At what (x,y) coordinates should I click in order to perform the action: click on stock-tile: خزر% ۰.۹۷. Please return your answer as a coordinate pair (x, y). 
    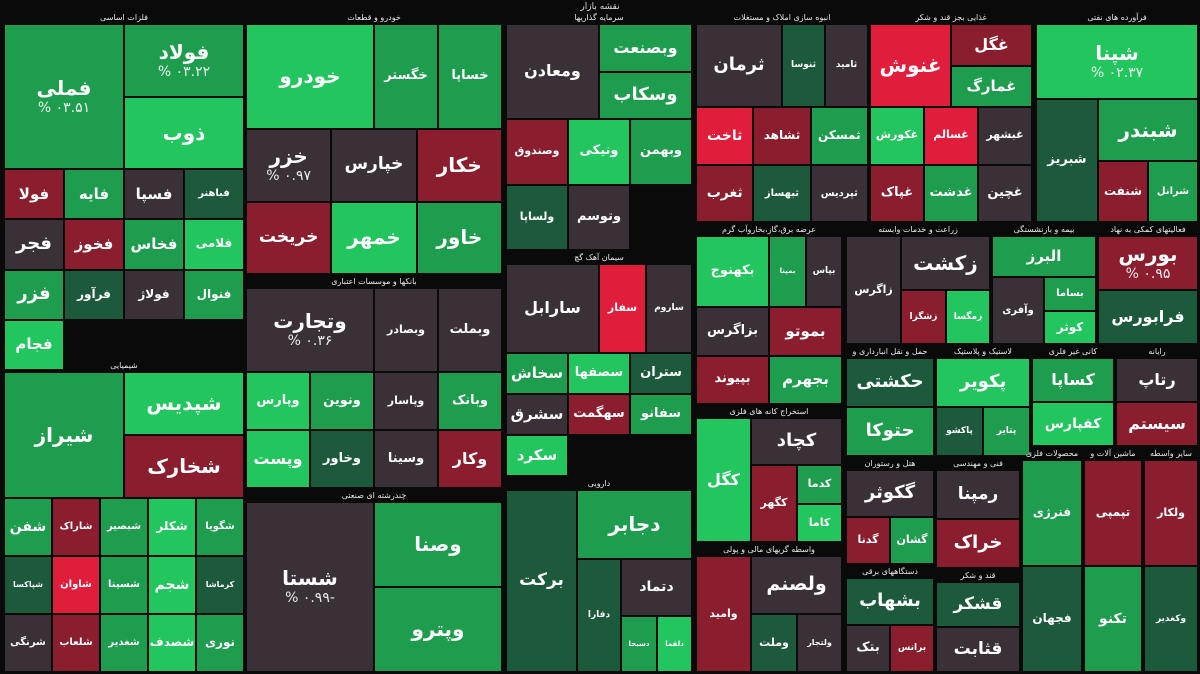
    Looking at the image, I should click on (289, 165).